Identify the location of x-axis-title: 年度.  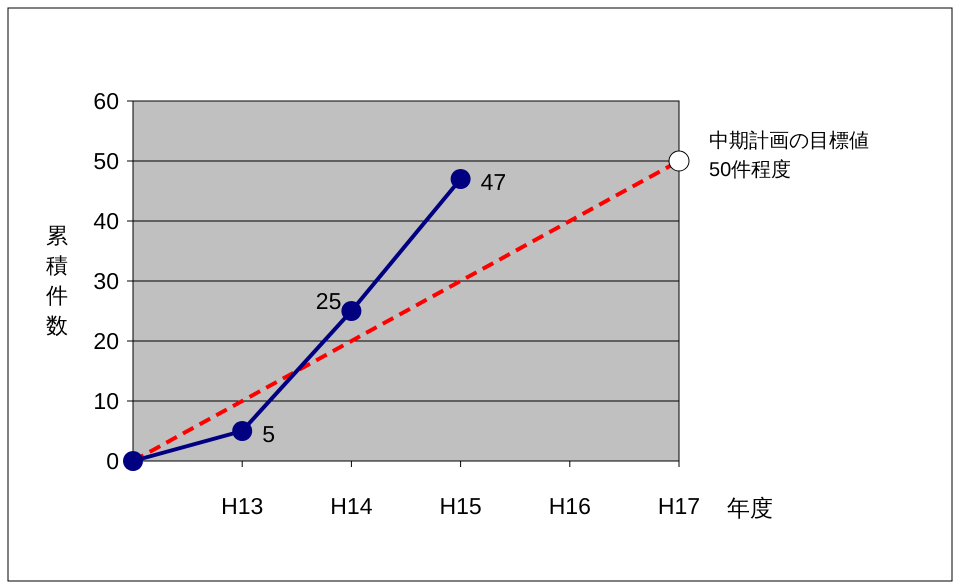
(750, 508).